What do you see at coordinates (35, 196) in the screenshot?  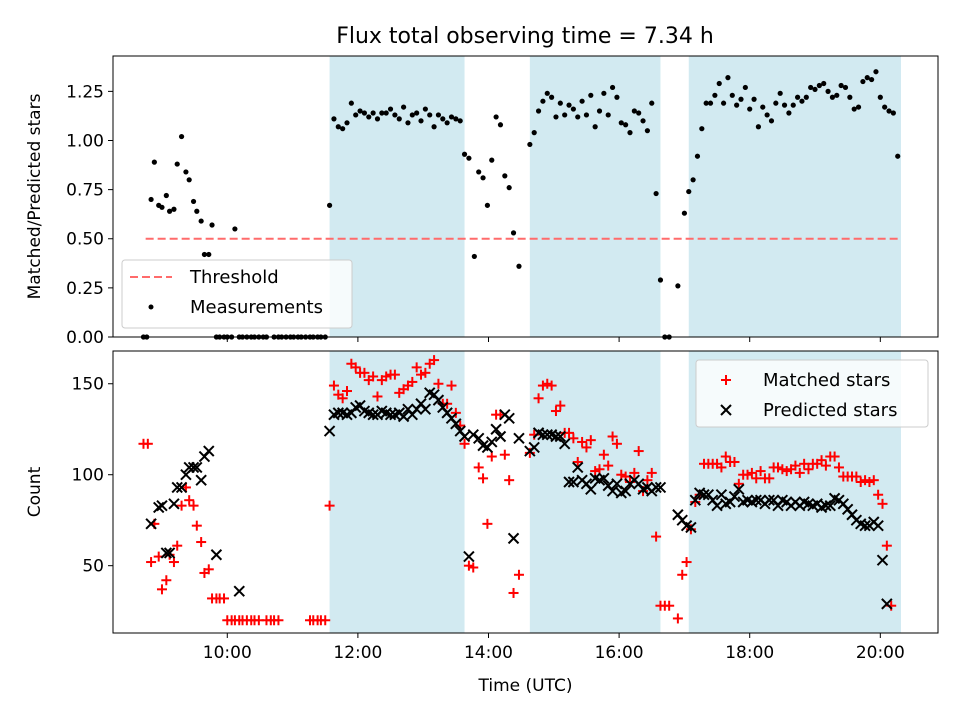 I see `top-y-axis-label: Matched/Predicted stars` at bounding box center [35, 196].